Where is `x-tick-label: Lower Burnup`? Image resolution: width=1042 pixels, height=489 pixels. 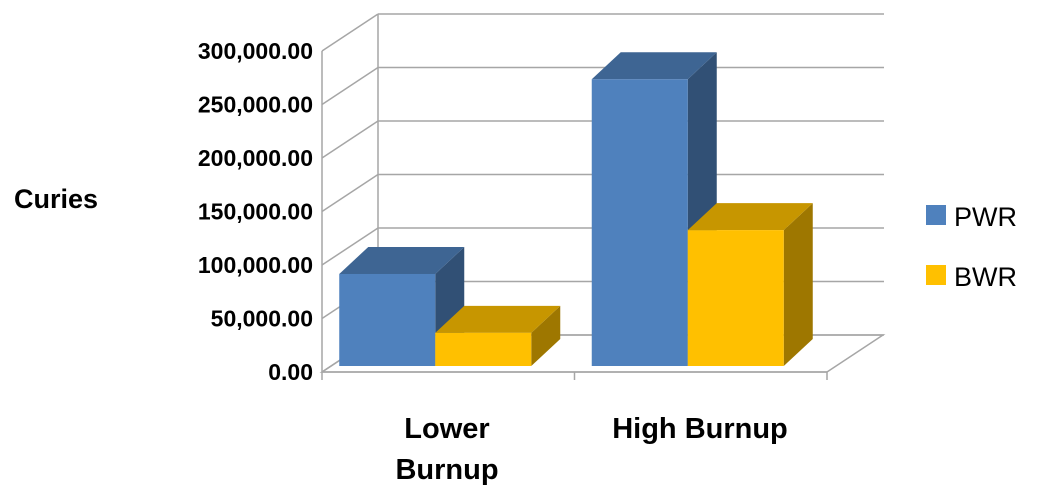 x-tick-label: Lower Burnup is located at coordinates (446, 449).